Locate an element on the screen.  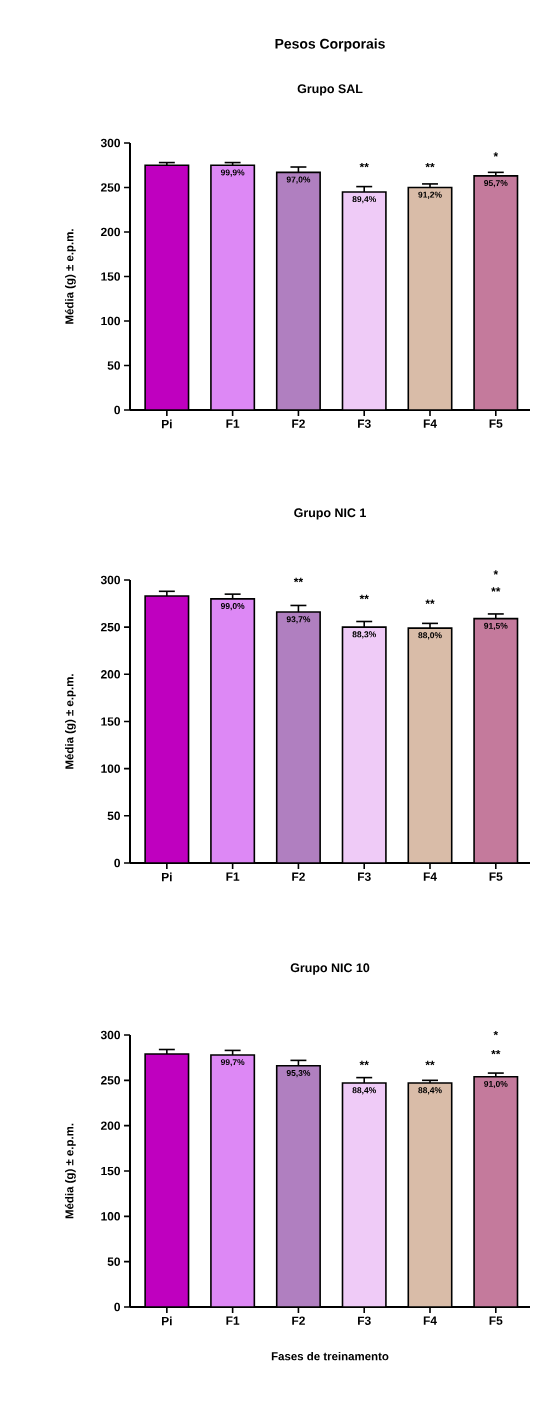
annotation: 91,5% is located at coordinates (496, 626).